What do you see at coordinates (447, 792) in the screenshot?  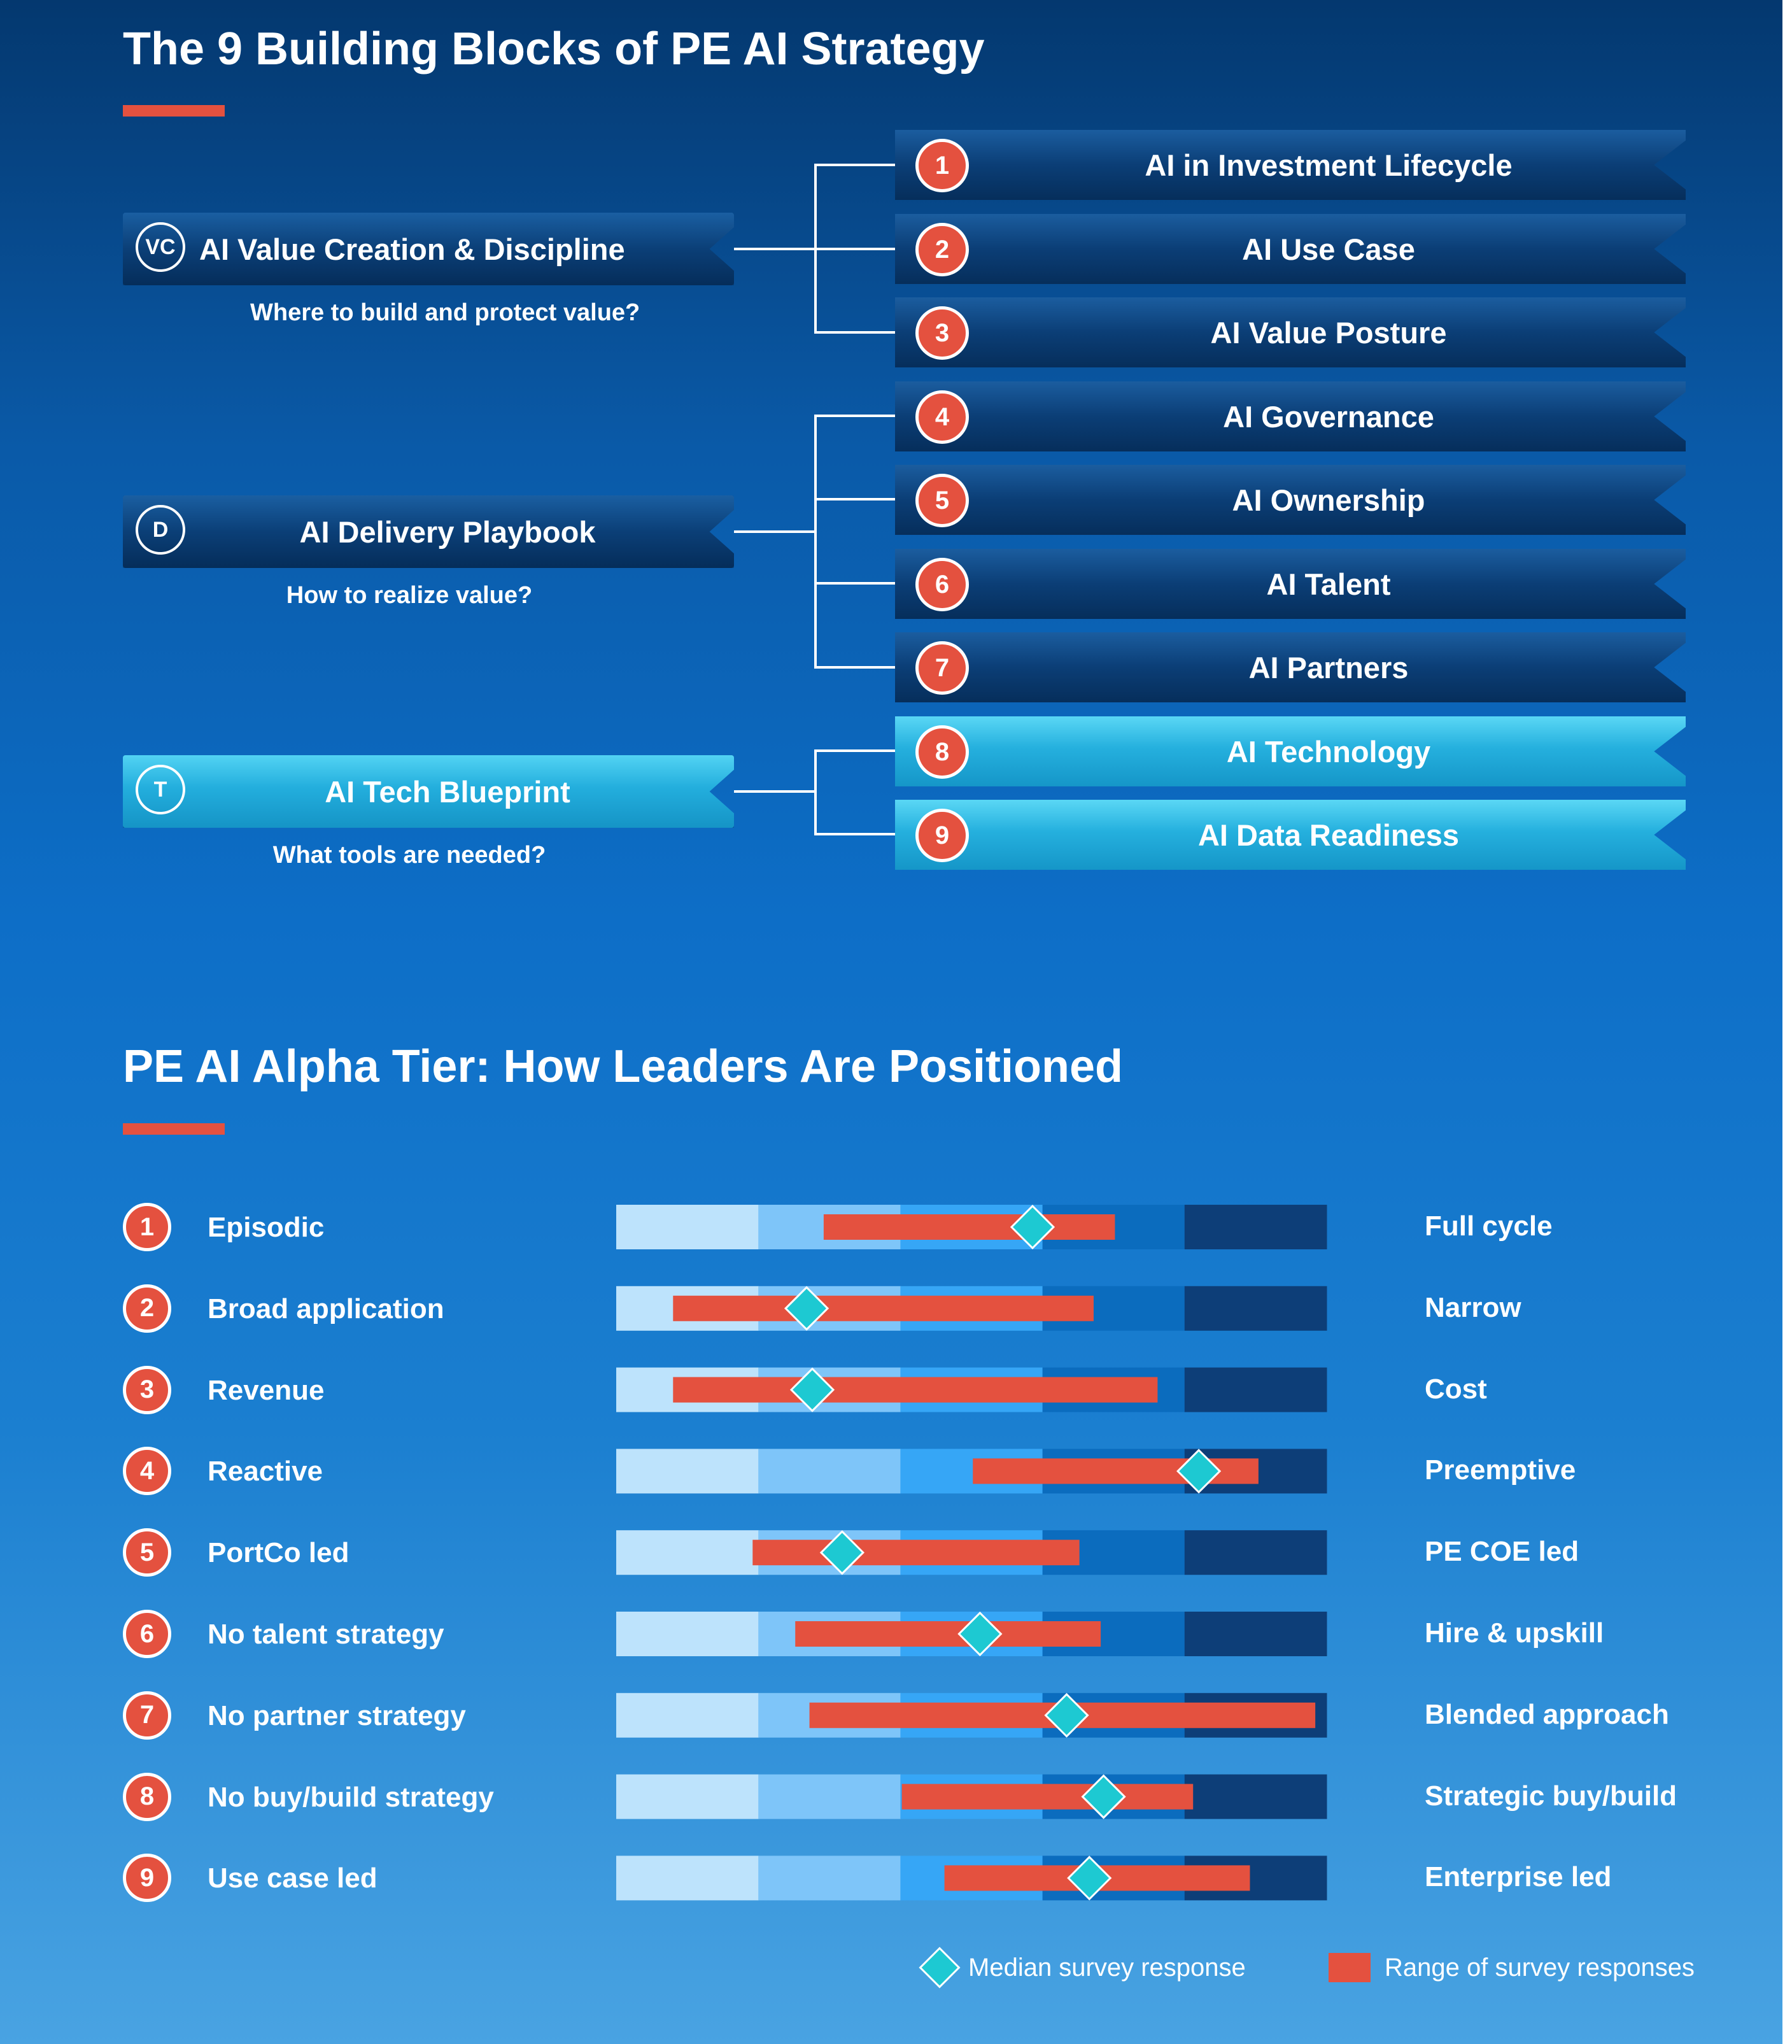 I see `pillar-title: AI Tech Blueprint` at bounding box center [447, 792].